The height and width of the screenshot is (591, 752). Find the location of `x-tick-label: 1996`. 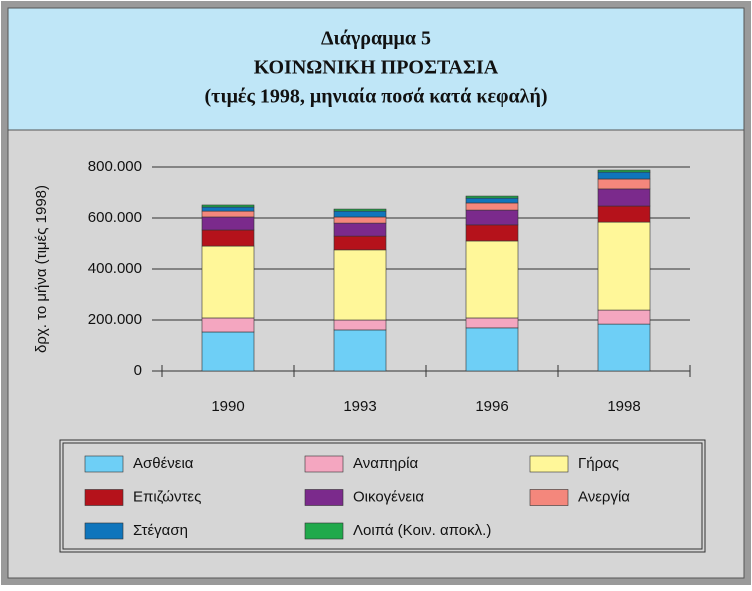

x-tick-label: 1996 is located at coordinates (491, 406).